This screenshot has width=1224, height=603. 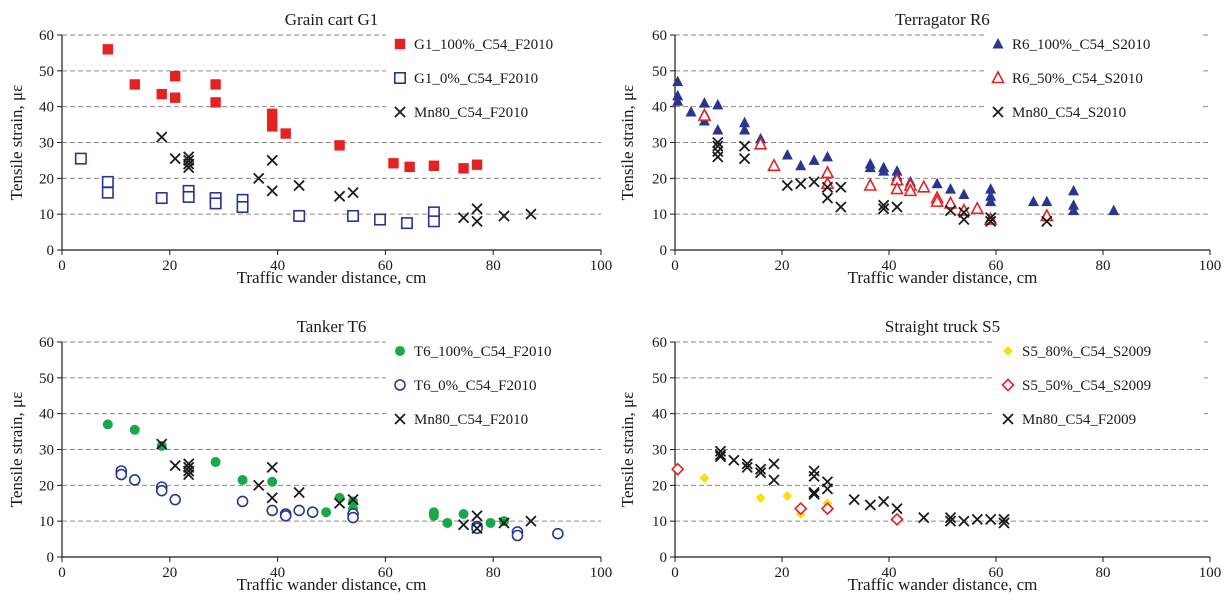 I want to click on legend-label: S5_80%_C54_S2009, so click(x=1086, y=352).